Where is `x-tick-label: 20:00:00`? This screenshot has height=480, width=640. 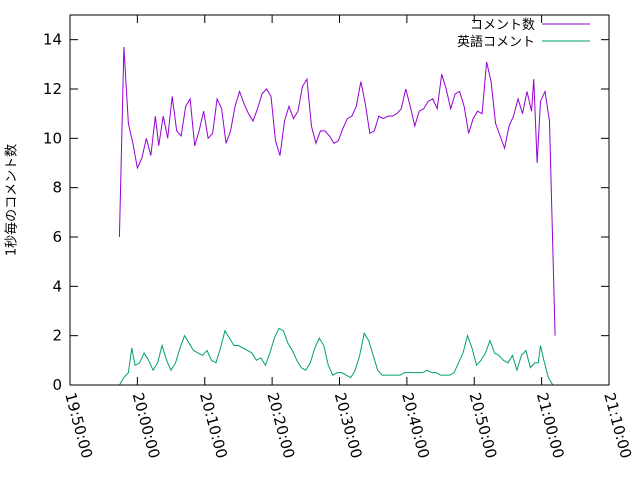
x-tick-label: 20:00:00 is located at coordinates (146, 426).